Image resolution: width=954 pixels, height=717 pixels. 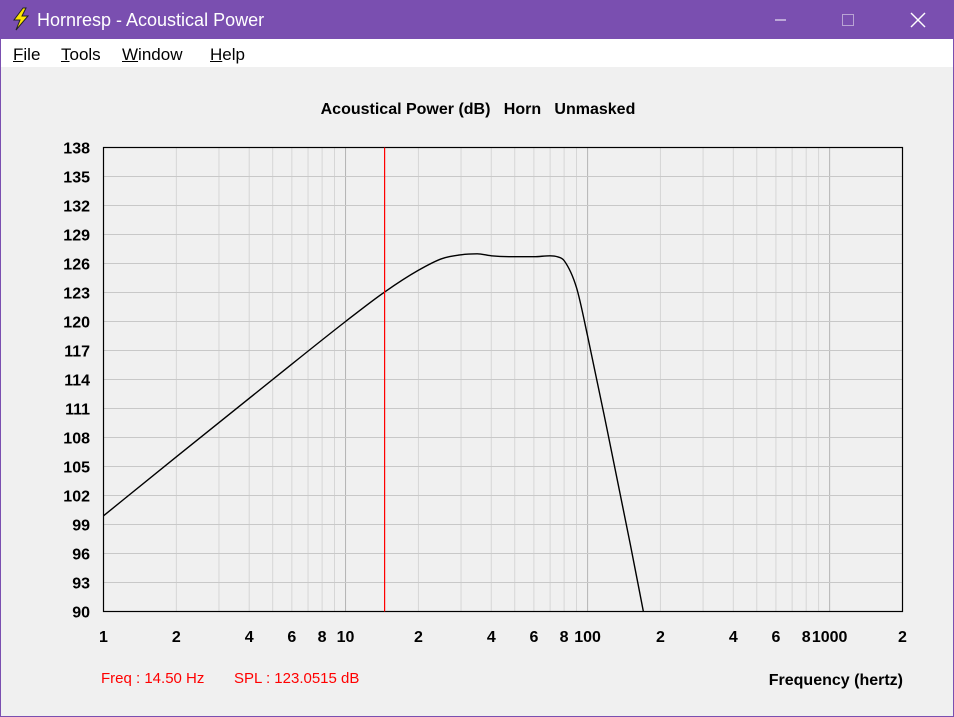 What do you see at coordinates (130, 54) in the screenshot?
I see `menu-window-mnemonic: W` at bounding box center [130, 54].